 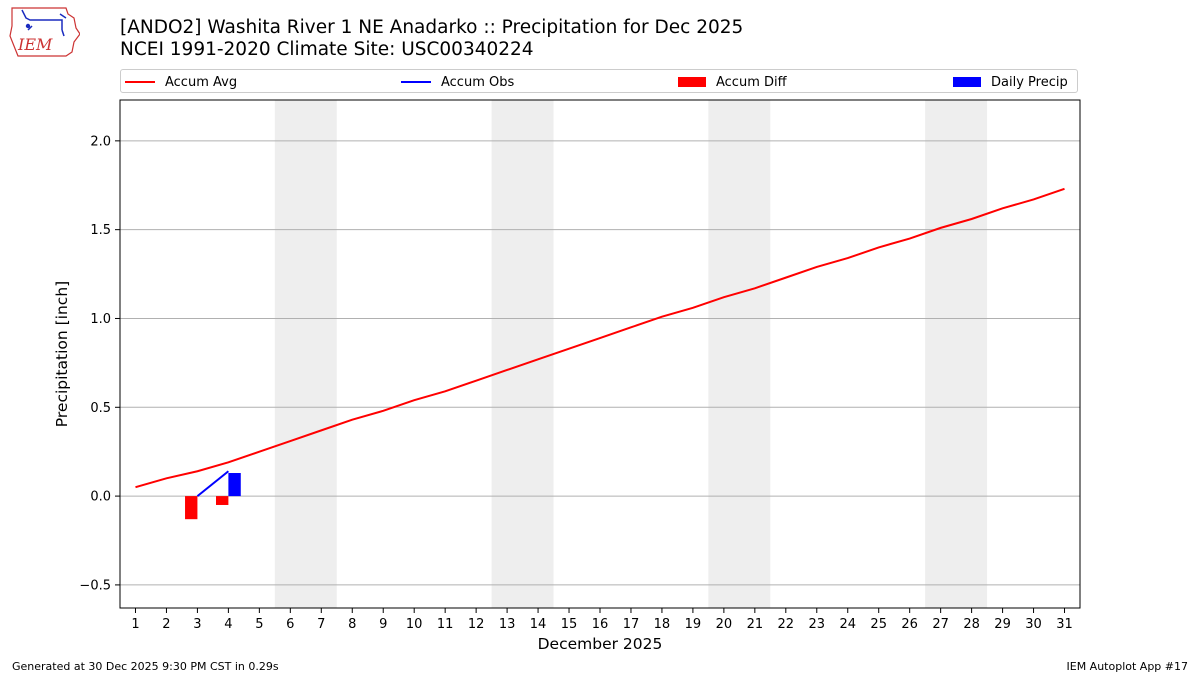 What do you see at coordinates (100, 497) in the screenshot?
I see `y-tick-label-1: 0.0` at bounding box center [100, 497].